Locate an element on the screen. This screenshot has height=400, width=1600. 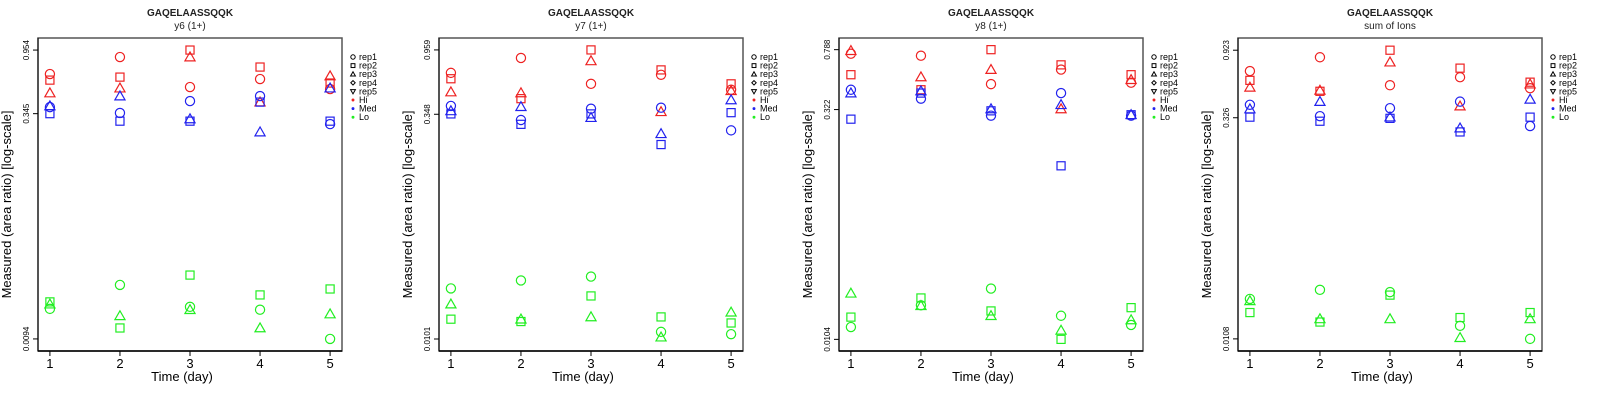
y-tick-label: 0.959 is located at coordinates (427, 49).